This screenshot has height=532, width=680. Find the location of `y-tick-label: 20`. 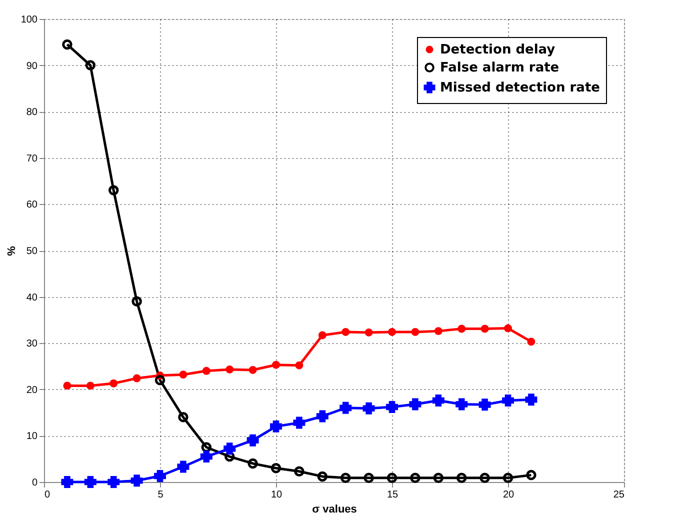

y-tick-label: 20 is located at coordinates (32, 390).